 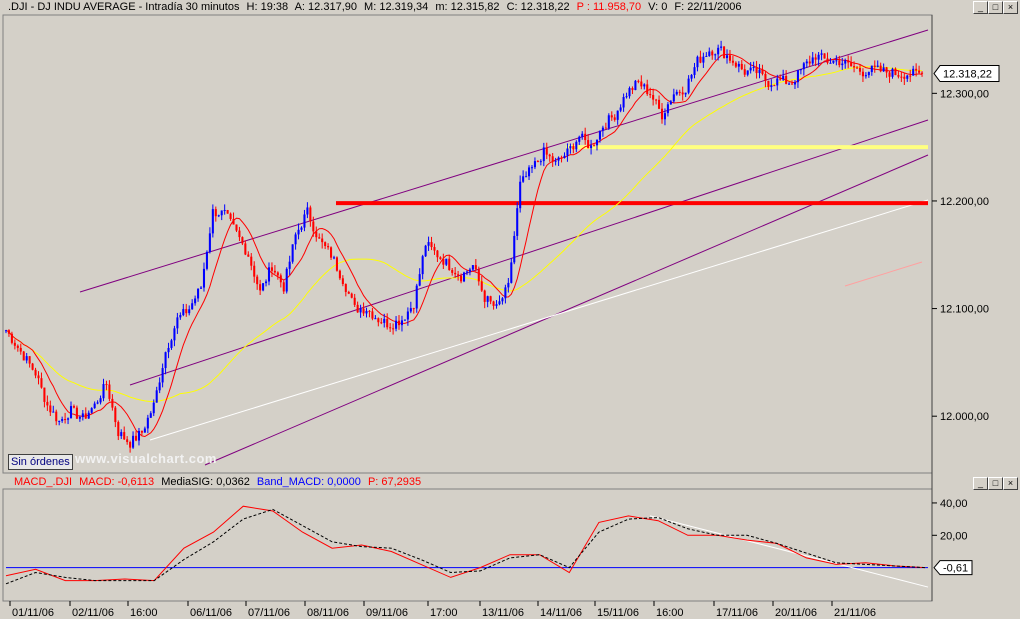 What do you see at coordinates (954, 504) in the screenshot?
I see `macd-tick-label: 40,00` at bounding box center [954, 504].